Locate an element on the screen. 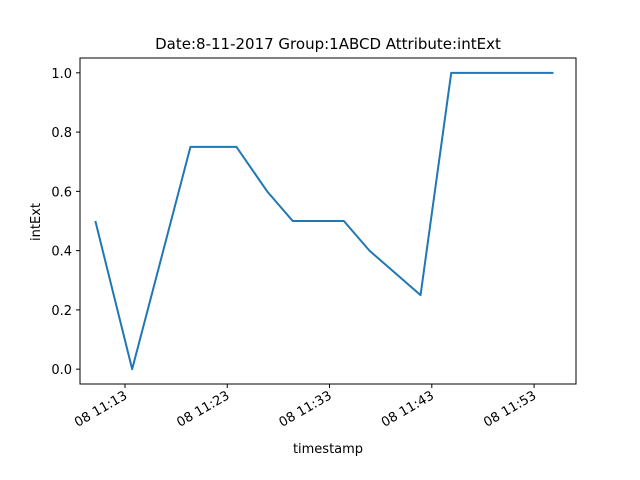  y-tick-label-2: 0.4 is located at coordinates (61, 252).